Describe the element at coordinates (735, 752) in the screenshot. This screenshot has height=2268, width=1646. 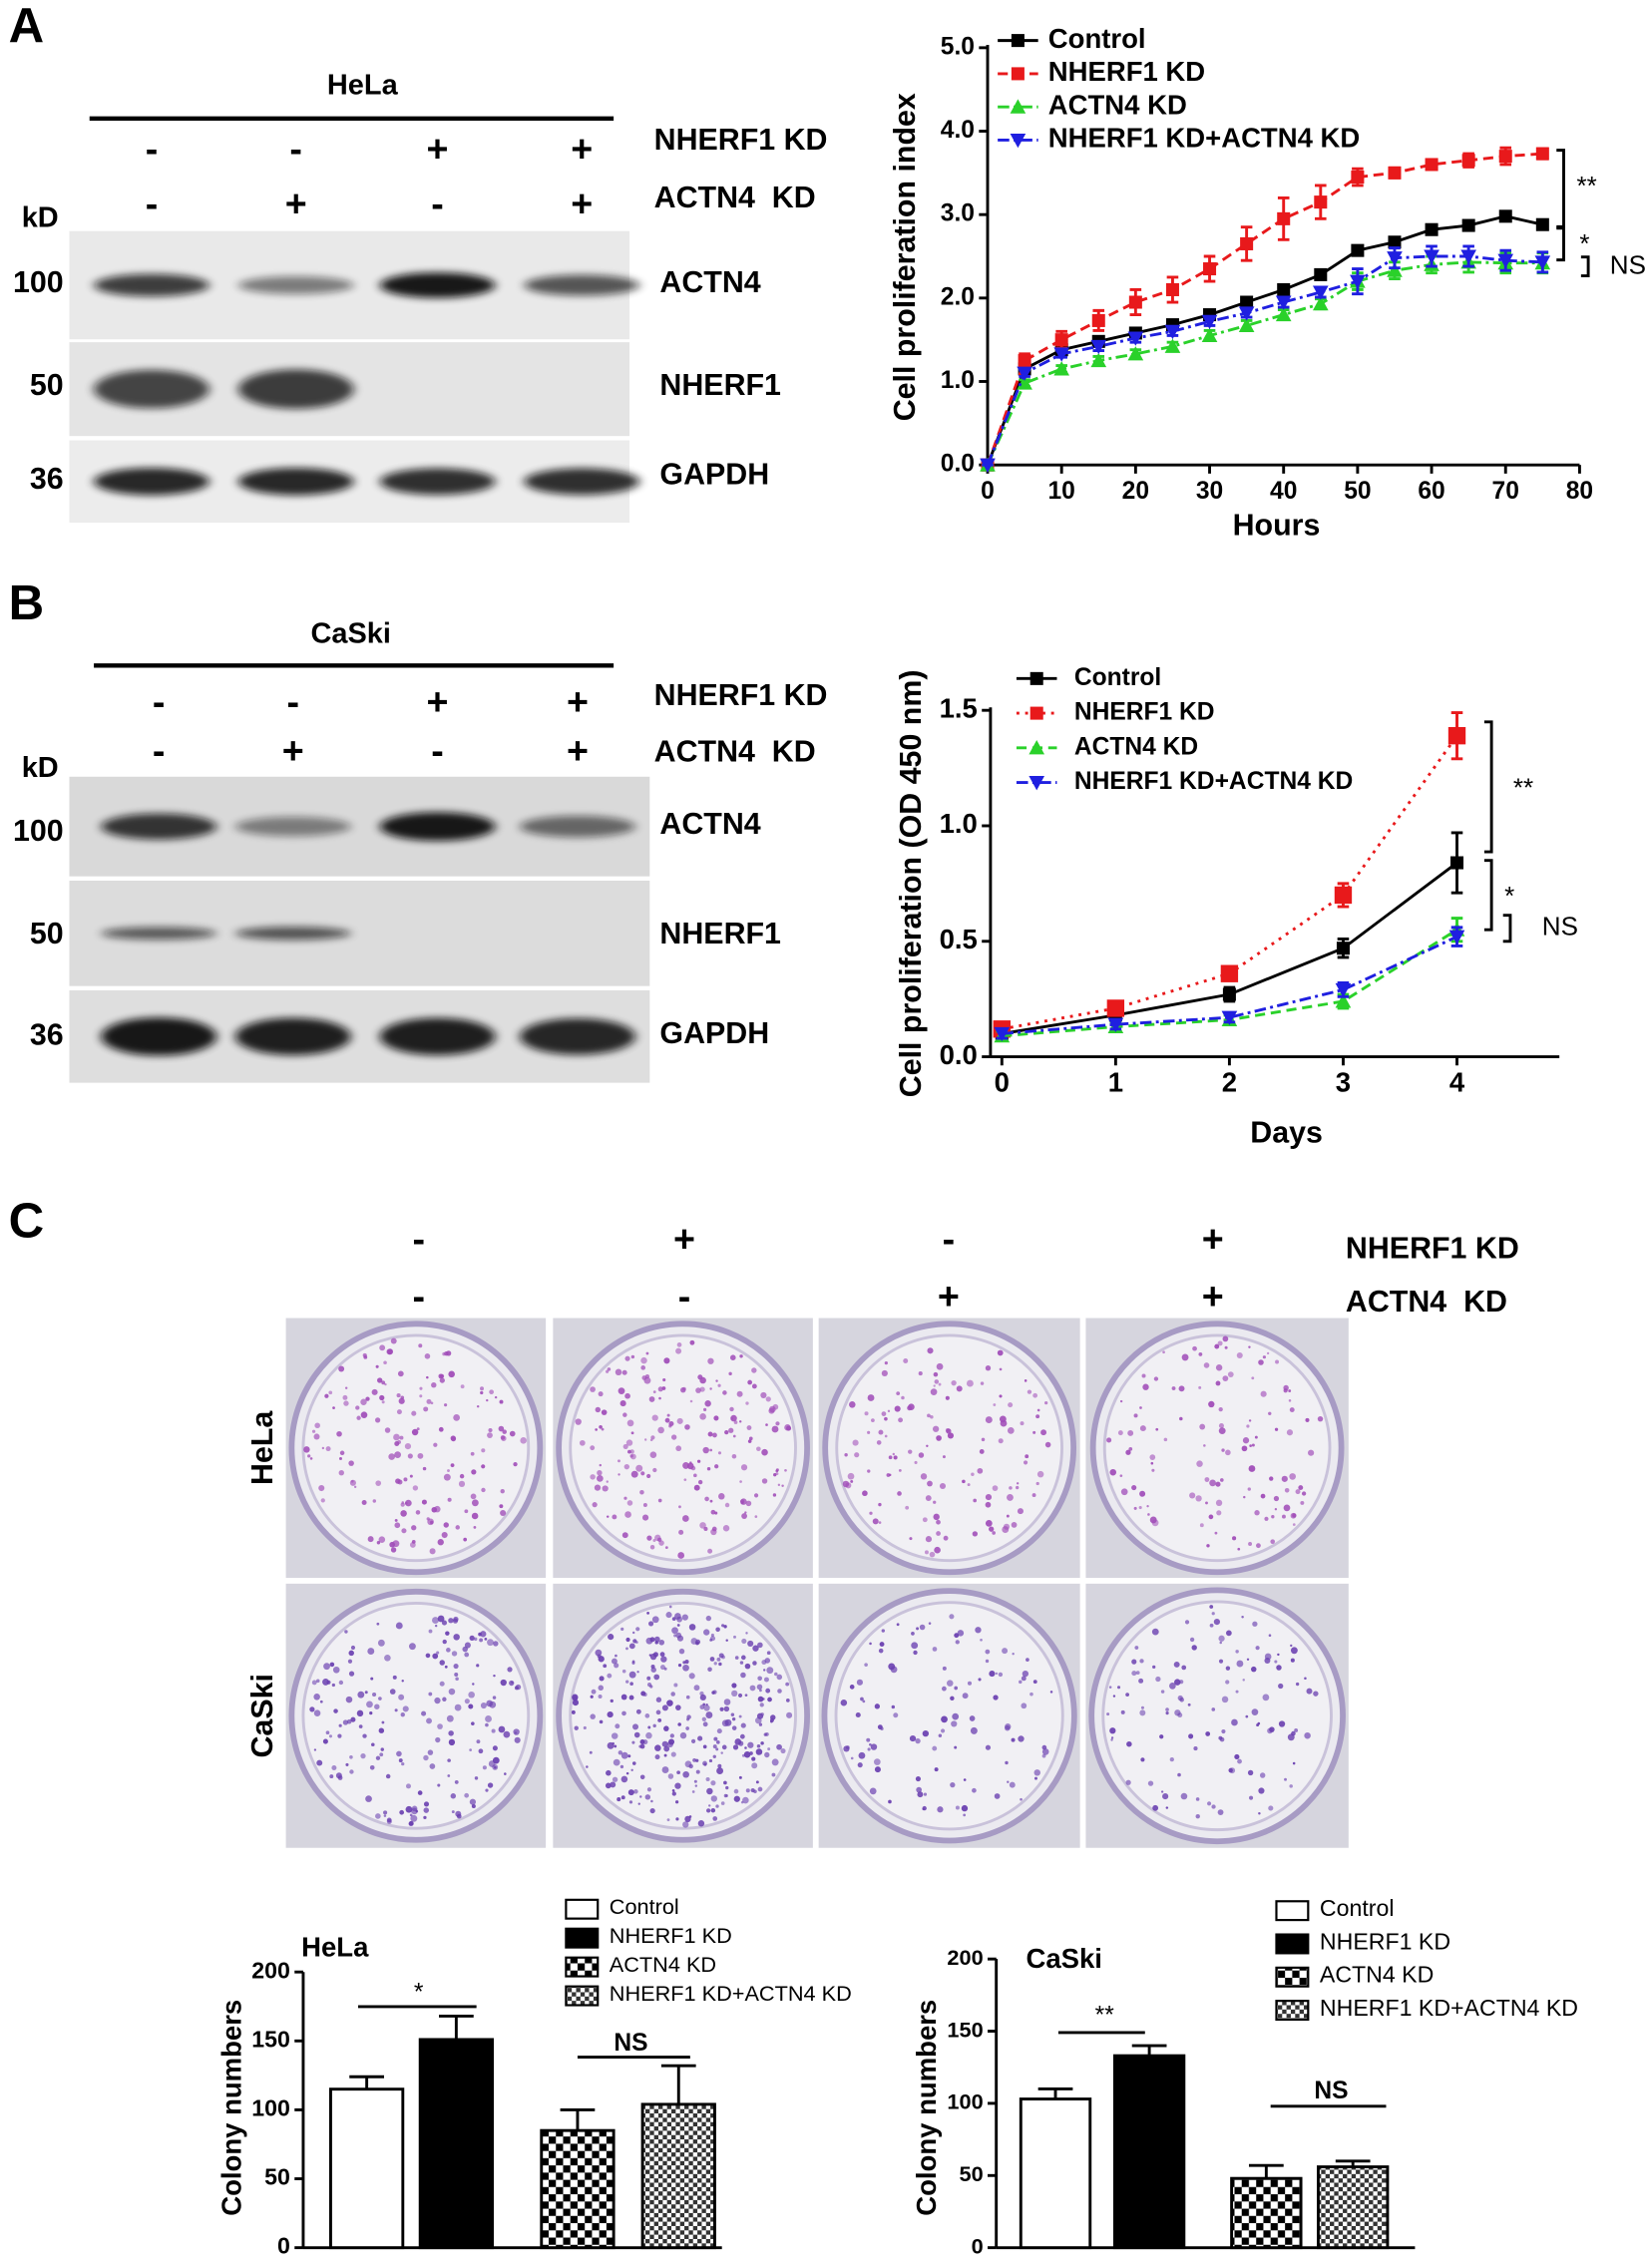
I see `condition-label: ACTN4 KD` at that location.